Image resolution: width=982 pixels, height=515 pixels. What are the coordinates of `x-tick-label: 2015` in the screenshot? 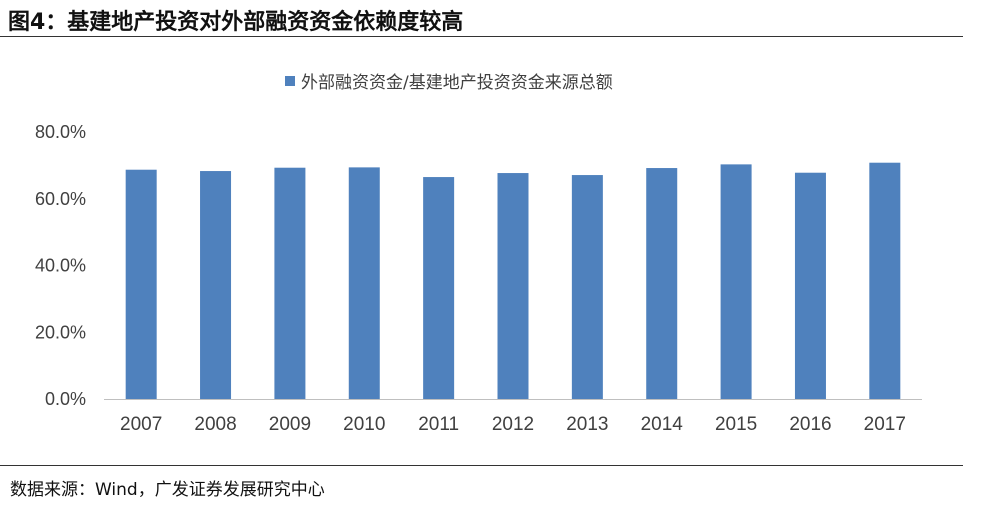 It's located at (736, 424).